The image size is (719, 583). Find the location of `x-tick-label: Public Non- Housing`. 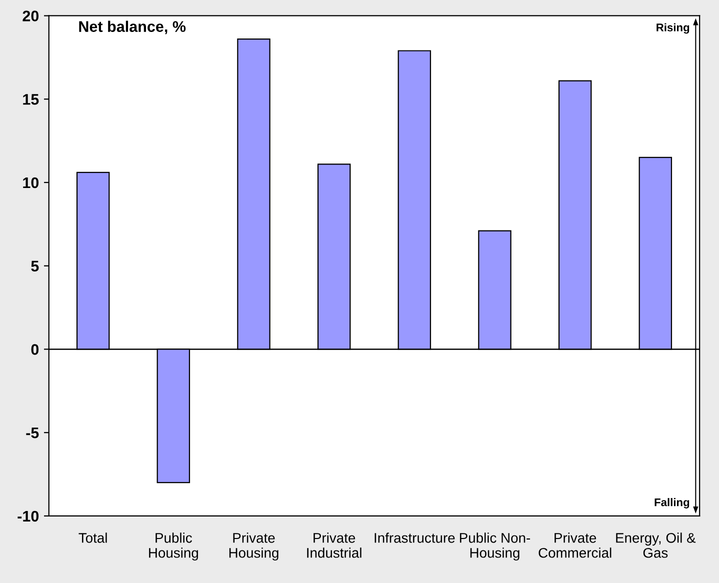

x-tick-label: Public Non- Housing is located at coordinates (495, 546).